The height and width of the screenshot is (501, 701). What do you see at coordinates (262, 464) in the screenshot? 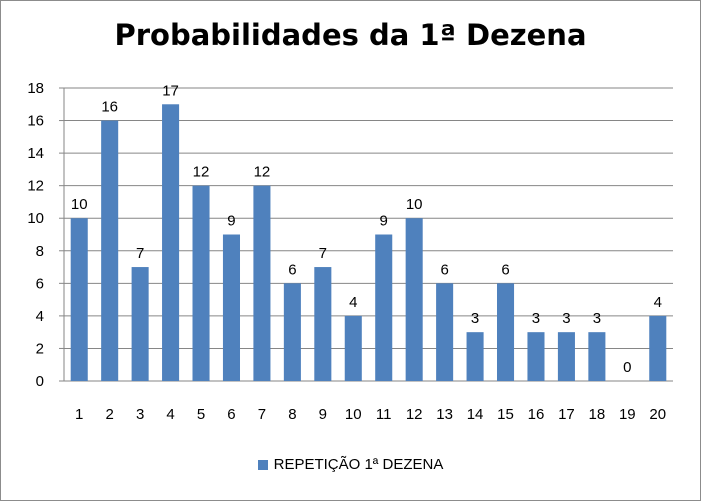
I see `legend-swatch` at bounding box center [262, 464].